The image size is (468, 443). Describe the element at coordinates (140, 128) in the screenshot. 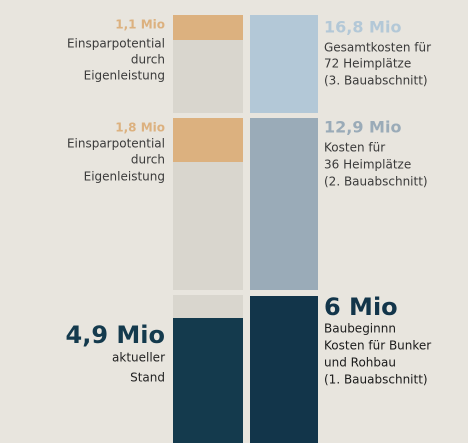

I see `amount-label: 1,8 Mio` at that location.